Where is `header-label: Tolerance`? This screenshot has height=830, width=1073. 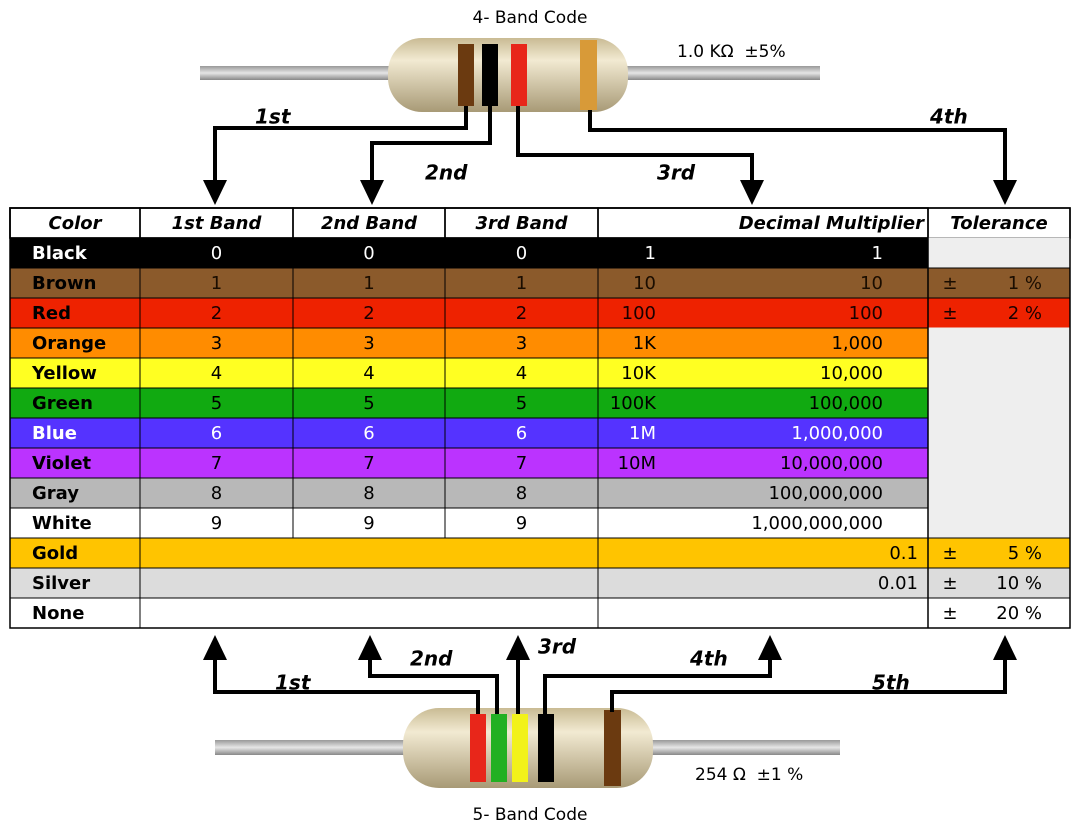 header-label: Tolerance is located at coordinates (998, 223).